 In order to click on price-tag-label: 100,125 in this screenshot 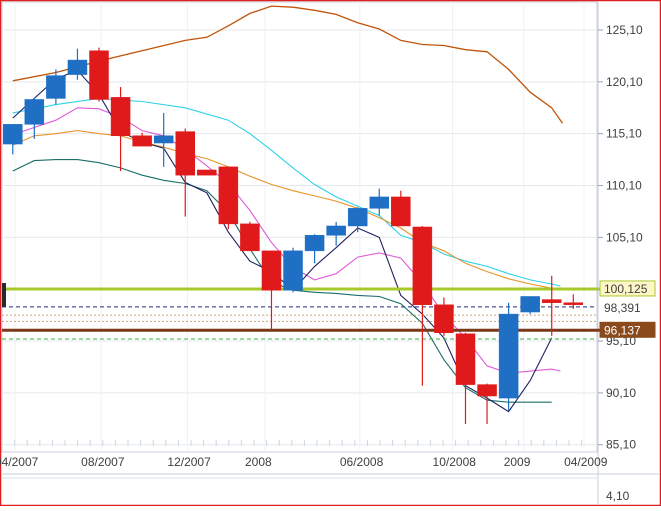, I will do `click(626, 289)`.